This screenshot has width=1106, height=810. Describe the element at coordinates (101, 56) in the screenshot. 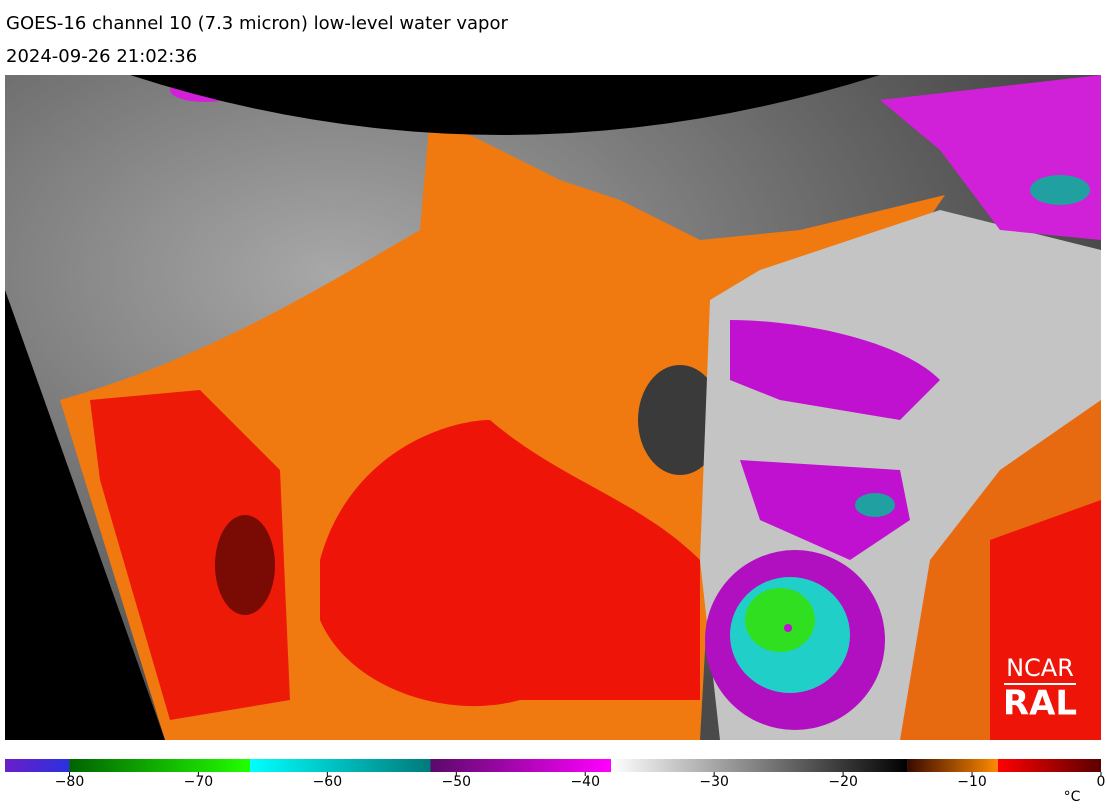

I see `timestamp: 2024-09-26 21:02:36` at that location.